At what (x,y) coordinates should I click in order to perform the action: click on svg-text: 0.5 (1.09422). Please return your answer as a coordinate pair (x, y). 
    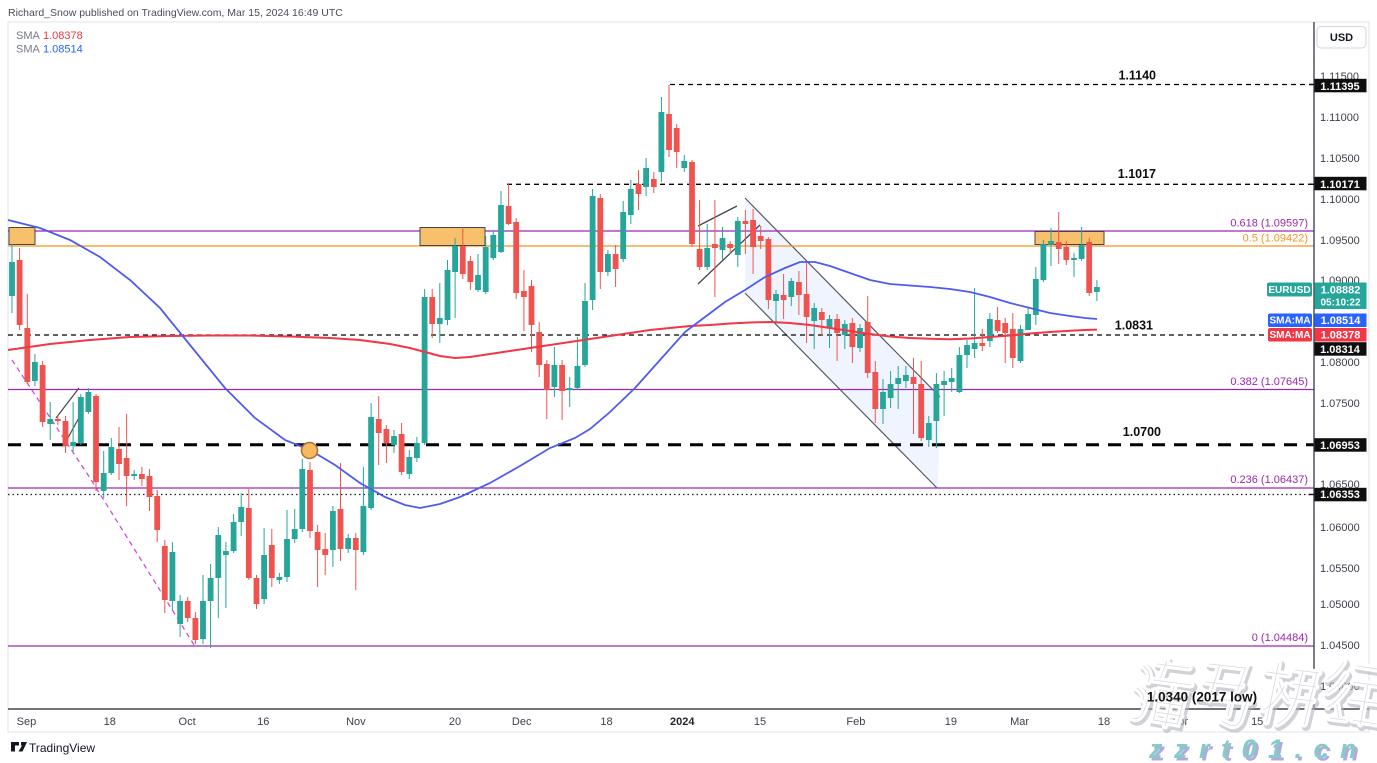
    Looking at the image, I should click on (1275, 239).